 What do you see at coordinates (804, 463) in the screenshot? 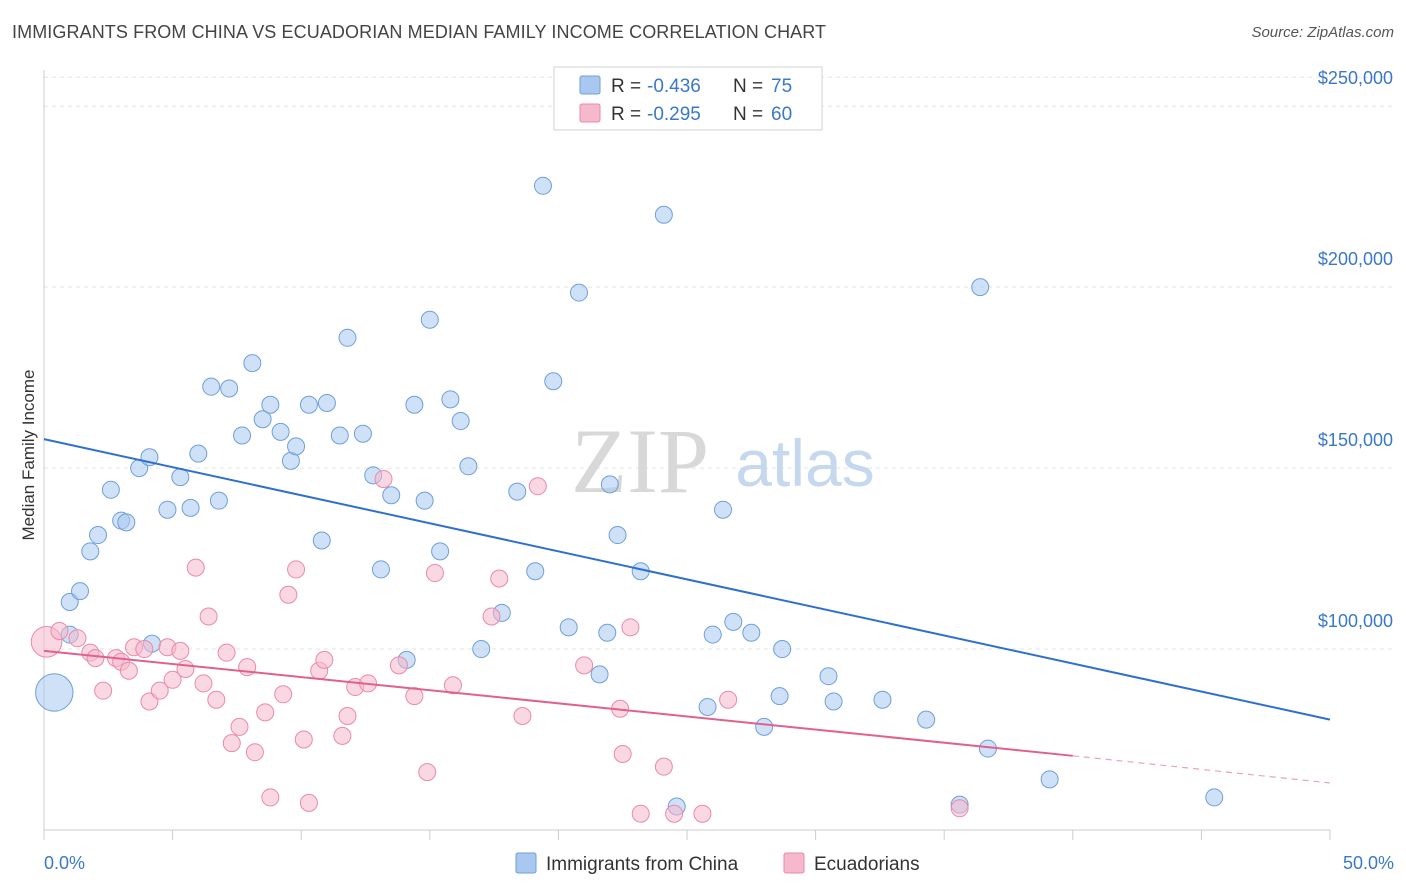
I see `watermark-atlas: atlas` at bounding box center [804, 463].